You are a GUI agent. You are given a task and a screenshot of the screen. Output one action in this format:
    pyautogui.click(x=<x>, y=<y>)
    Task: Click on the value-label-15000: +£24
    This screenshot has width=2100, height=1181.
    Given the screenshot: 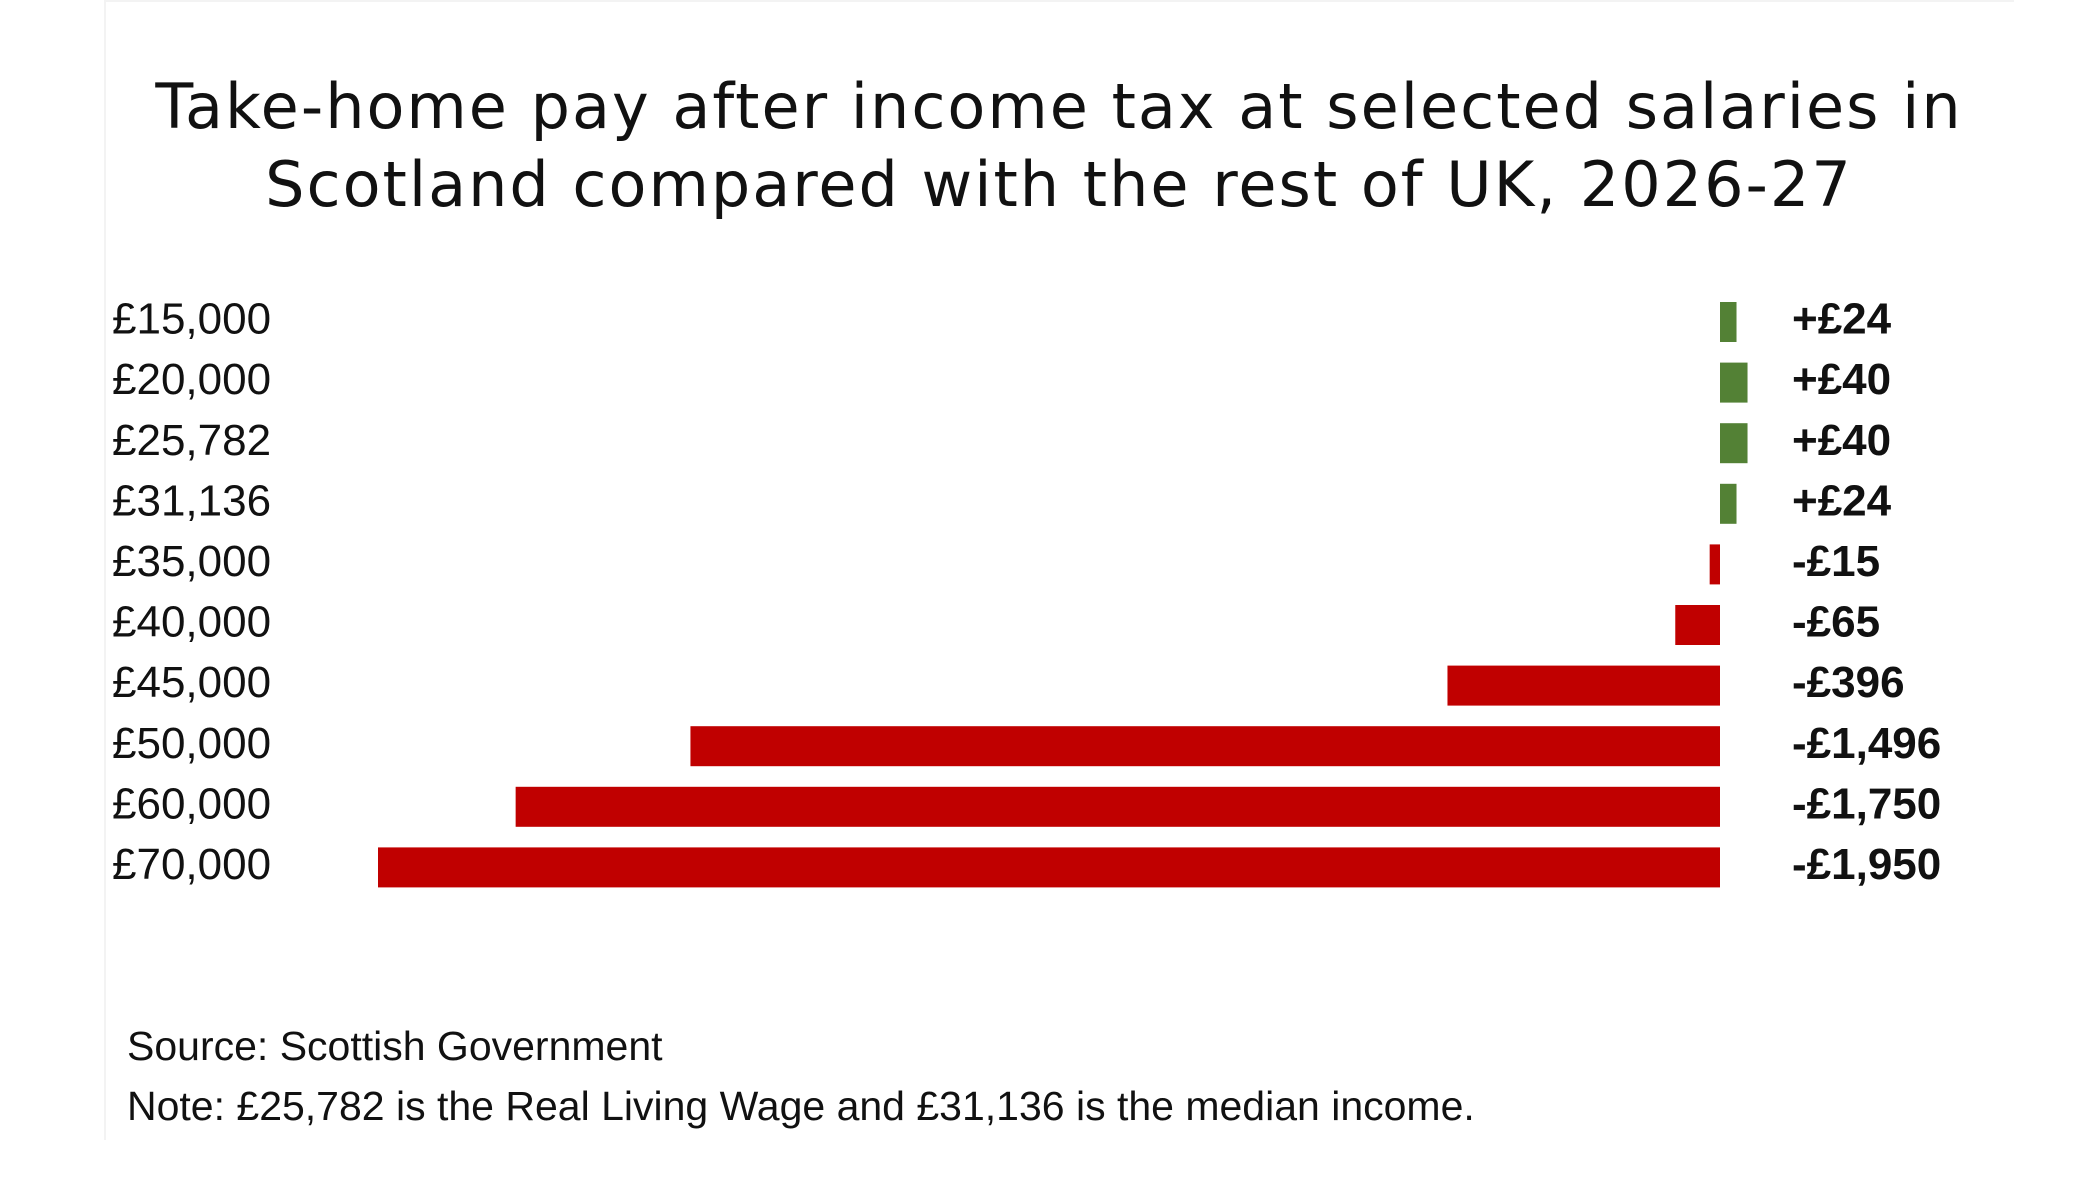 What is the action you would take?
    pyautogui.click(x=1842, y=319)
    